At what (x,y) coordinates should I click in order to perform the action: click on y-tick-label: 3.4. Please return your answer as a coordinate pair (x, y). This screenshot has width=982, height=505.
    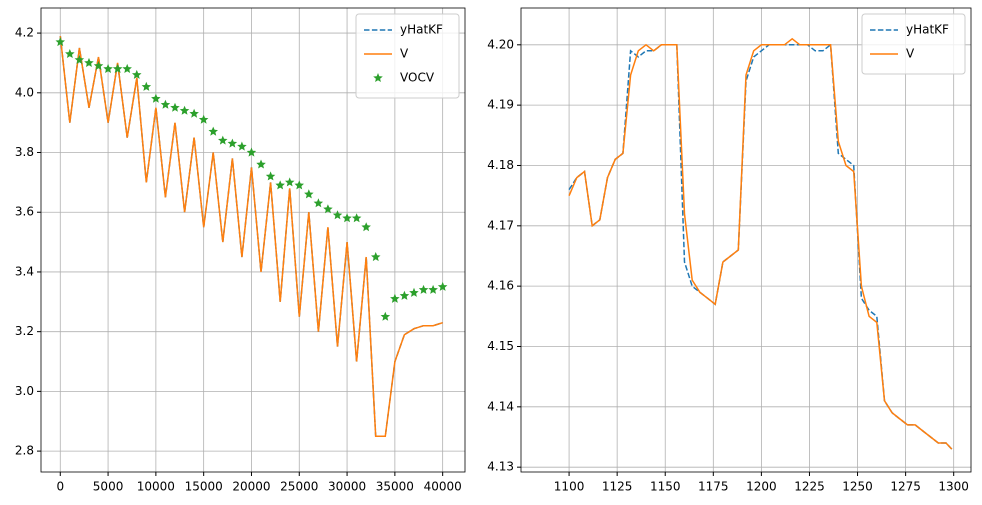
    Looking at the image, I should click on (24, 271).